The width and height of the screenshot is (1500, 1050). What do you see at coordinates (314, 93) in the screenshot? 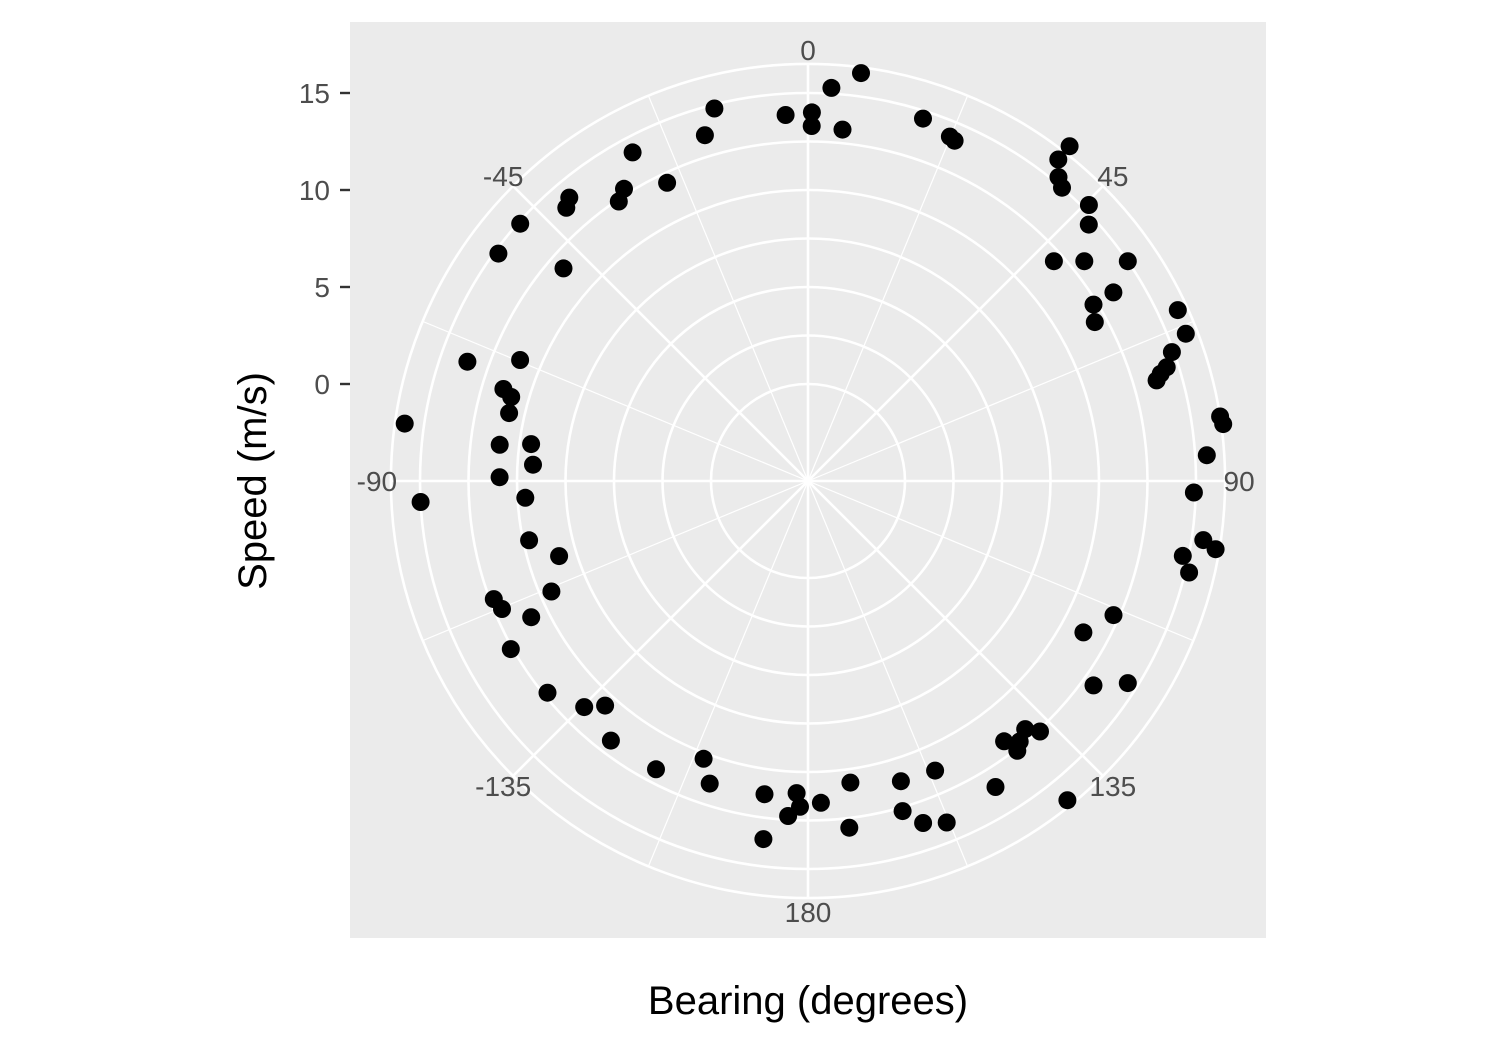
I see `radial-tick-label: 15` at bounding box center [314, 93].